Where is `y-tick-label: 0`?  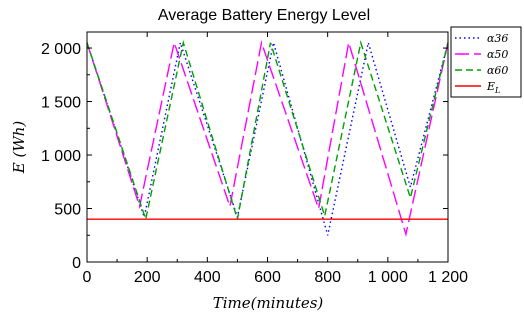 y-tick-label: 0 is located at coordinates (76, 263).